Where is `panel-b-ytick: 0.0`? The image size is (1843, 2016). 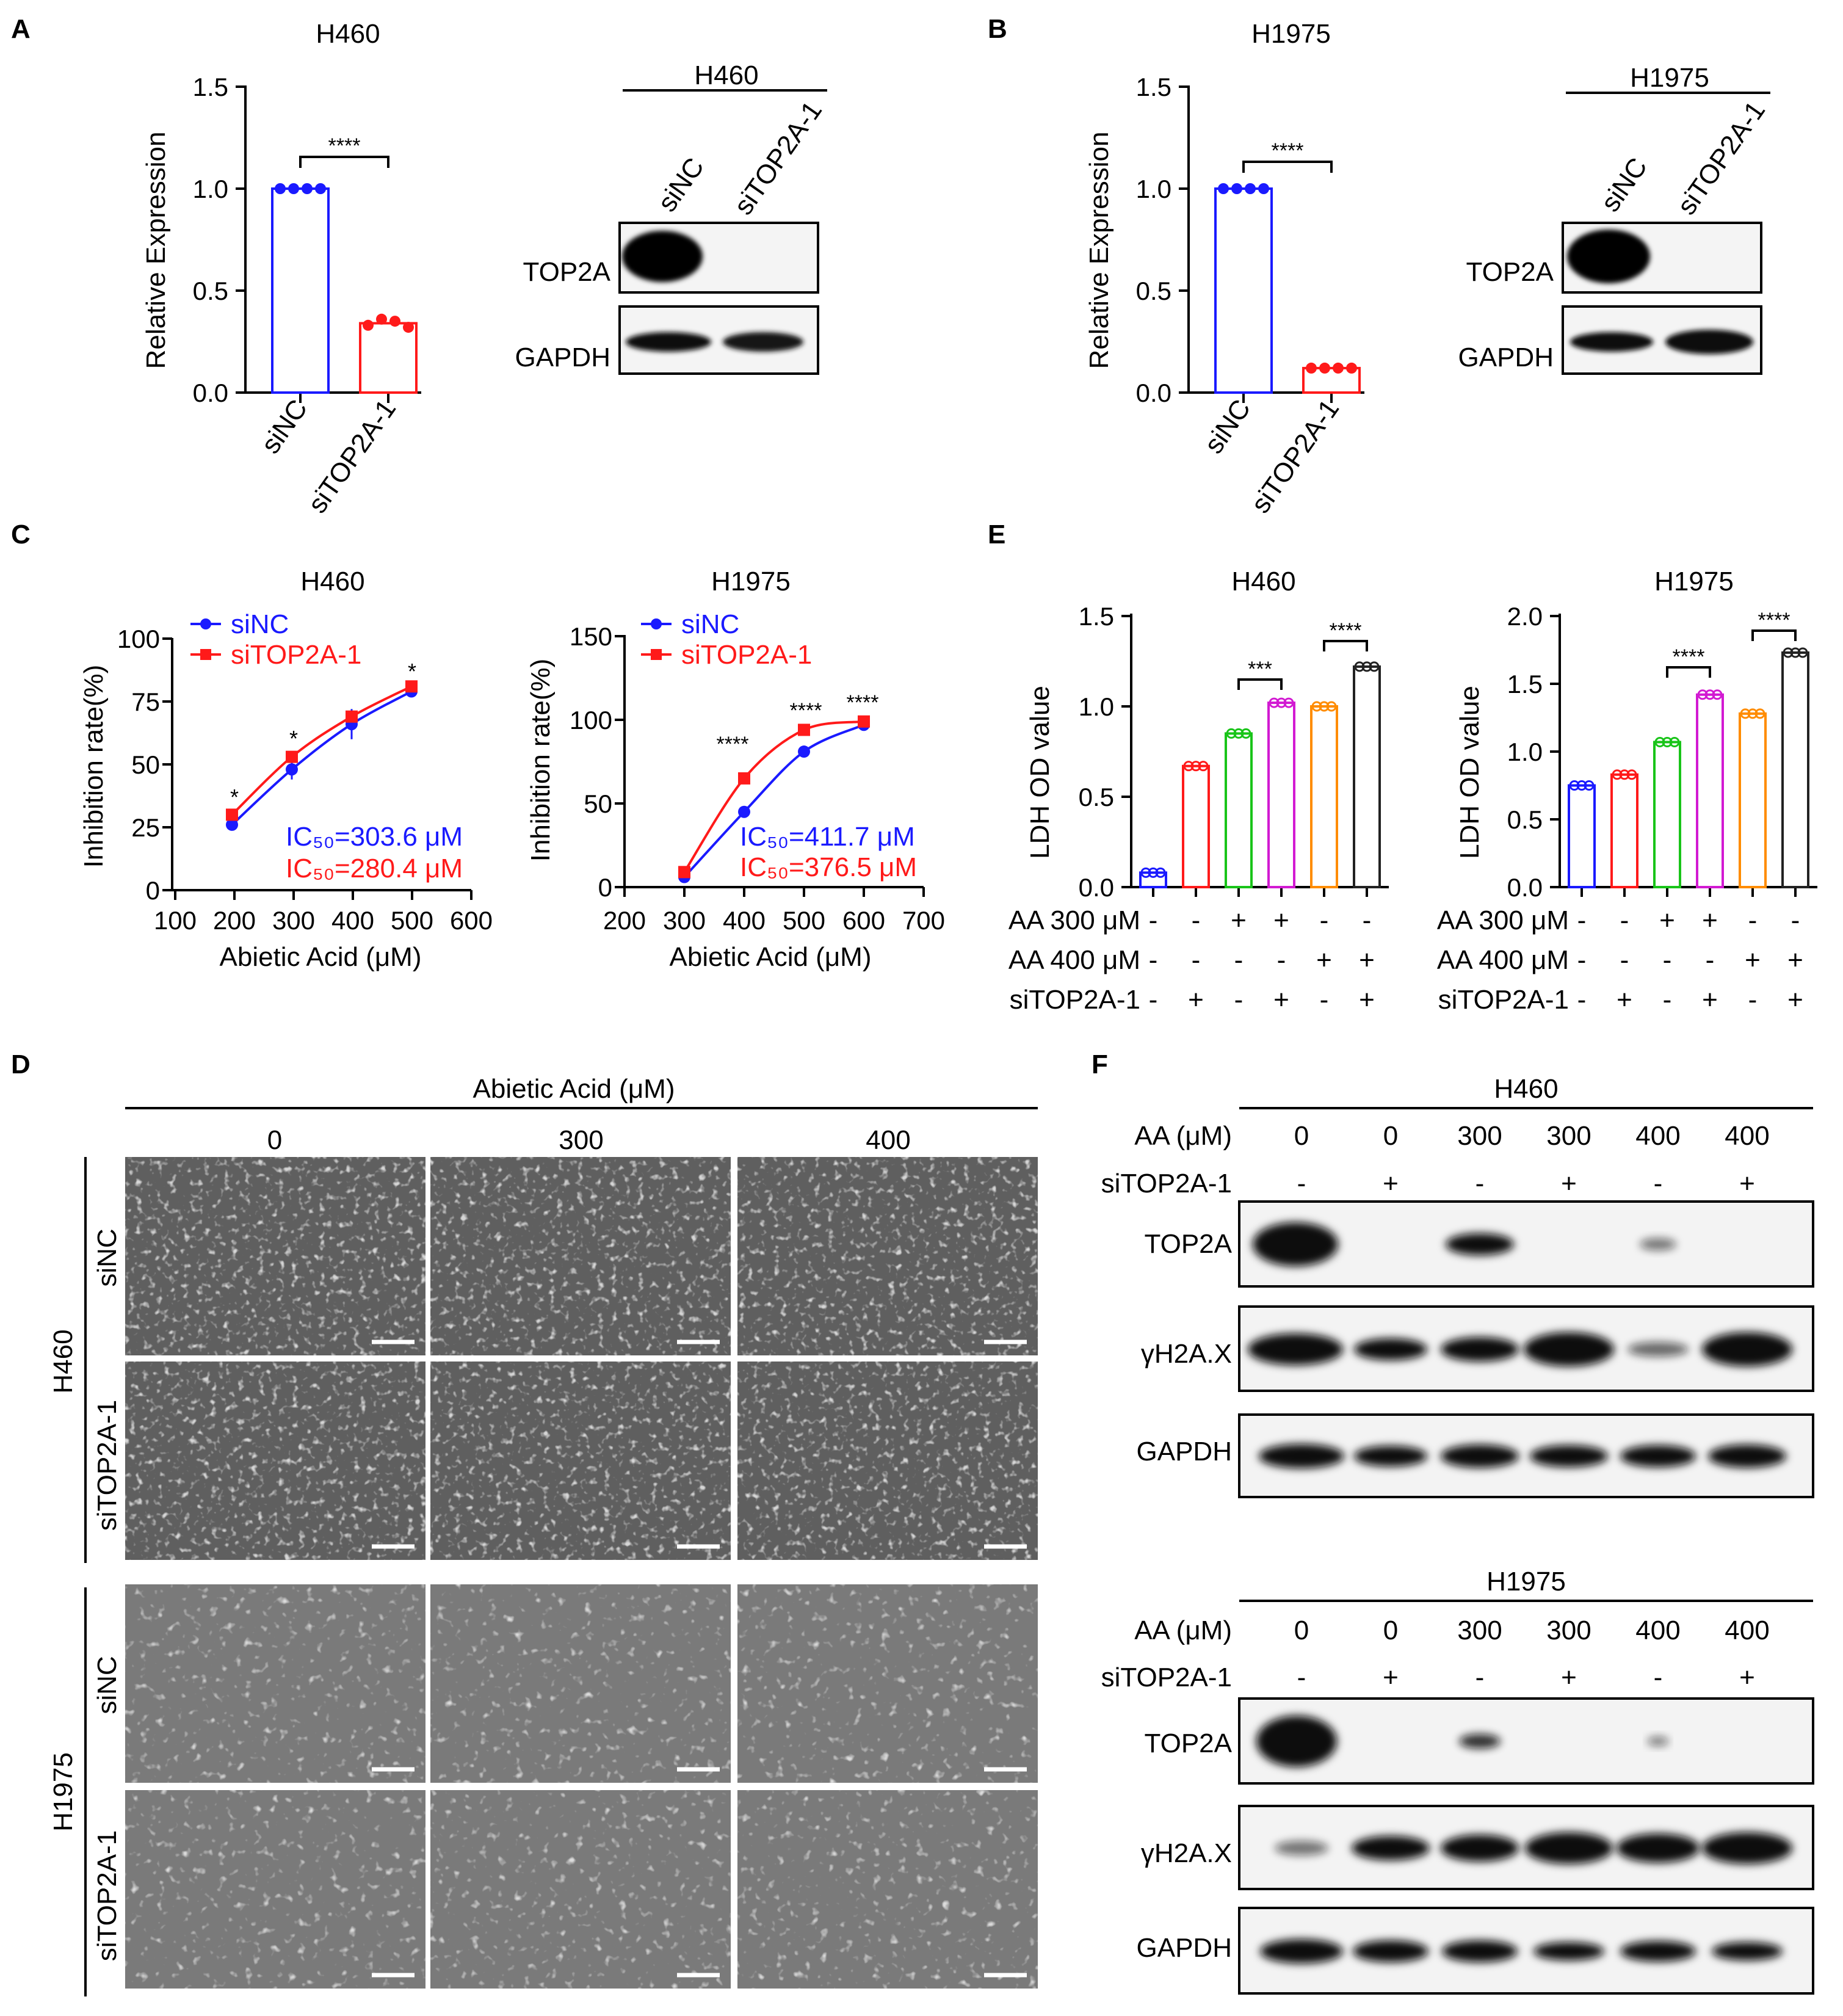
panel-b-ytick: 0.0 is located at coordinates (1153, 393).